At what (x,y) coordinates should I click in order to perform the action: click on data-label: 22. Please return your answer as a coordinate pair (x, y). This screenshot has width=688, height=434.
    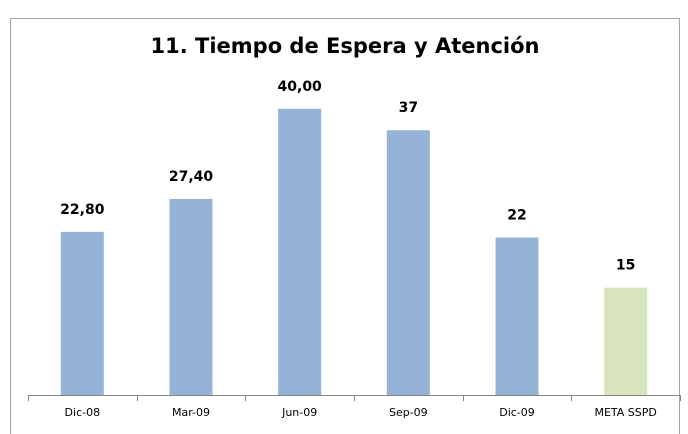
    Looking at the image, I should click on (516, 216).